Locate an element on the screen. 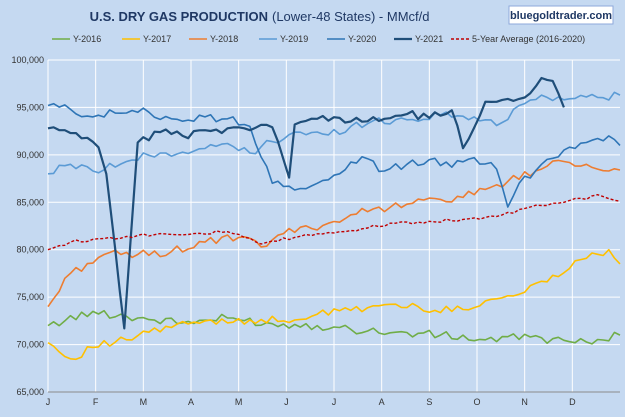 This screenshot has height=417, width=625. legend-label: 5-Year Average (2016-2020) is located at coordinates (528, 39).